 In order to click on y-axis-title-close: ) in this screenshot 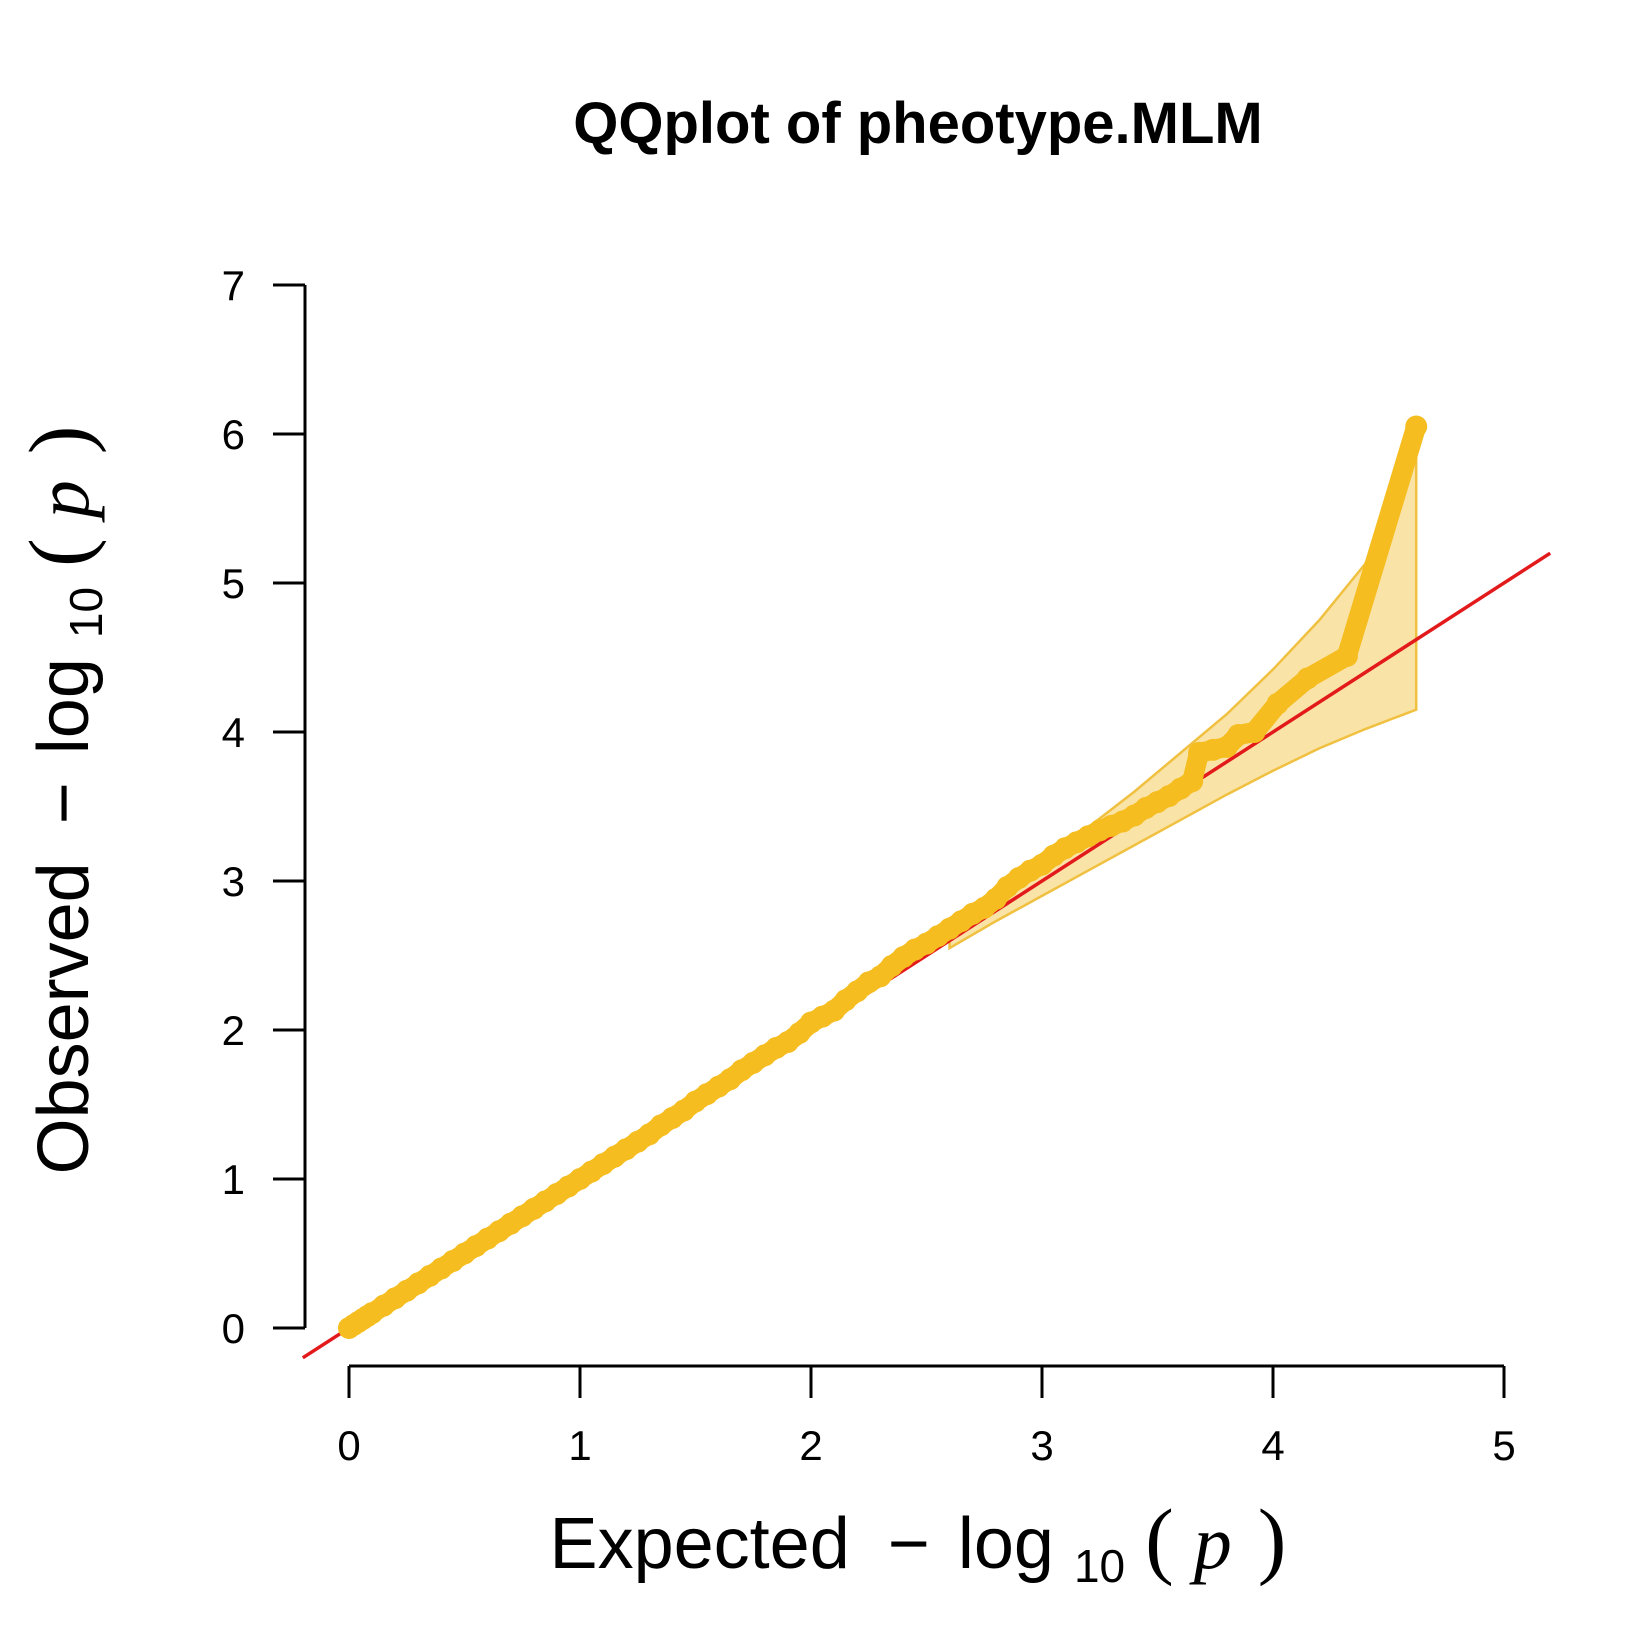, I will do `click(59, 440)`.